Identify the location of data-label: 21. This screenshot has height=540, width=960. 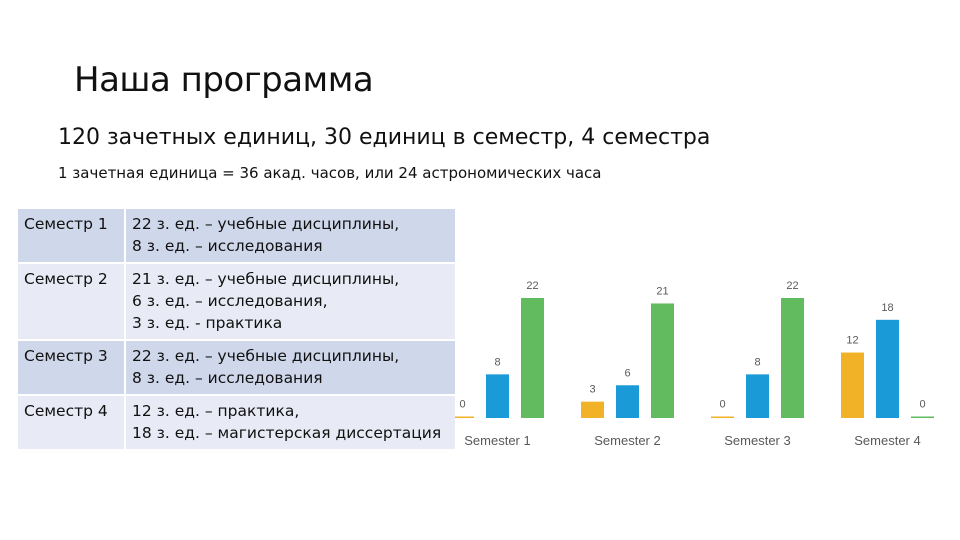
(662, 291).